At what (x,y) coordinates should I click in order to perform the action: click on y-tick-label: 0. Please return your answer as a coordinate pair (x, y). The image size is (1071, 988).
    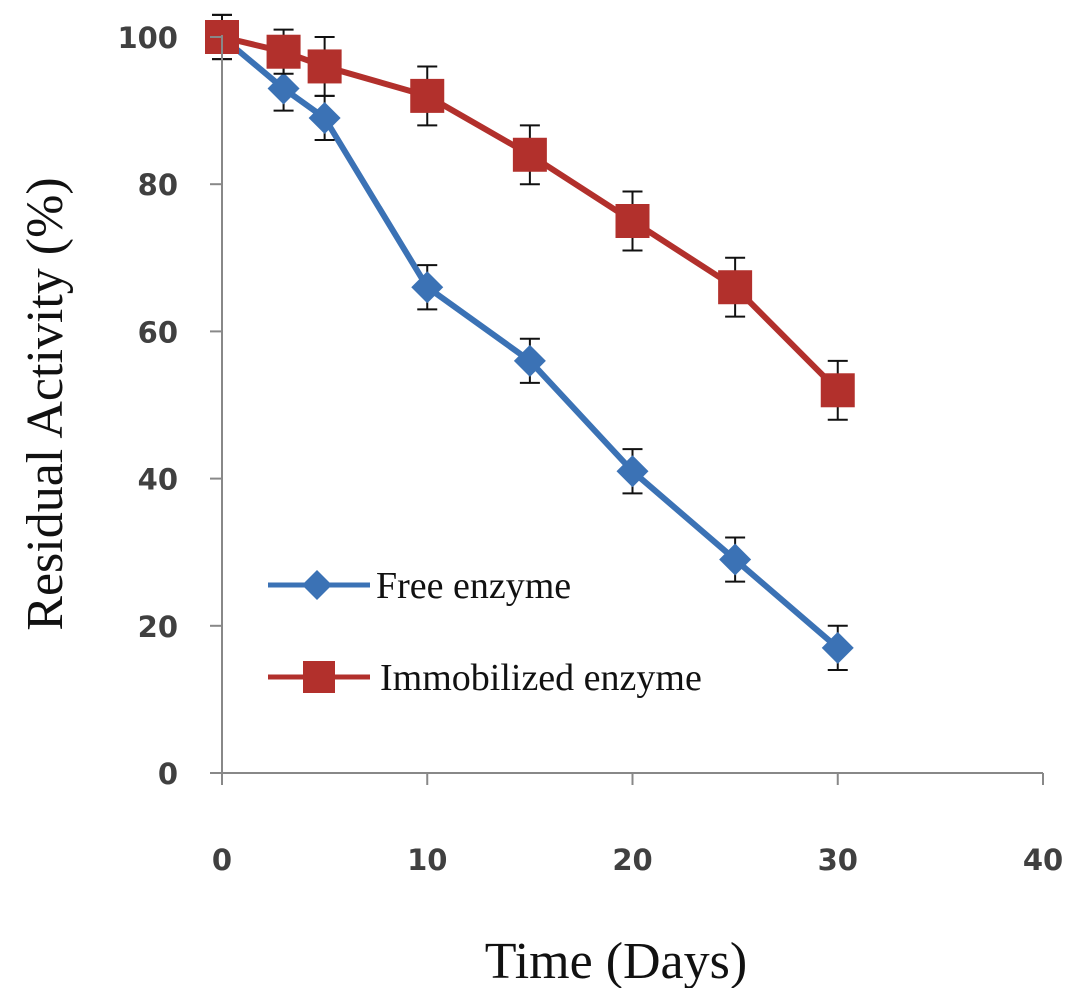
    Looking at the image, I should click on (168, 774).